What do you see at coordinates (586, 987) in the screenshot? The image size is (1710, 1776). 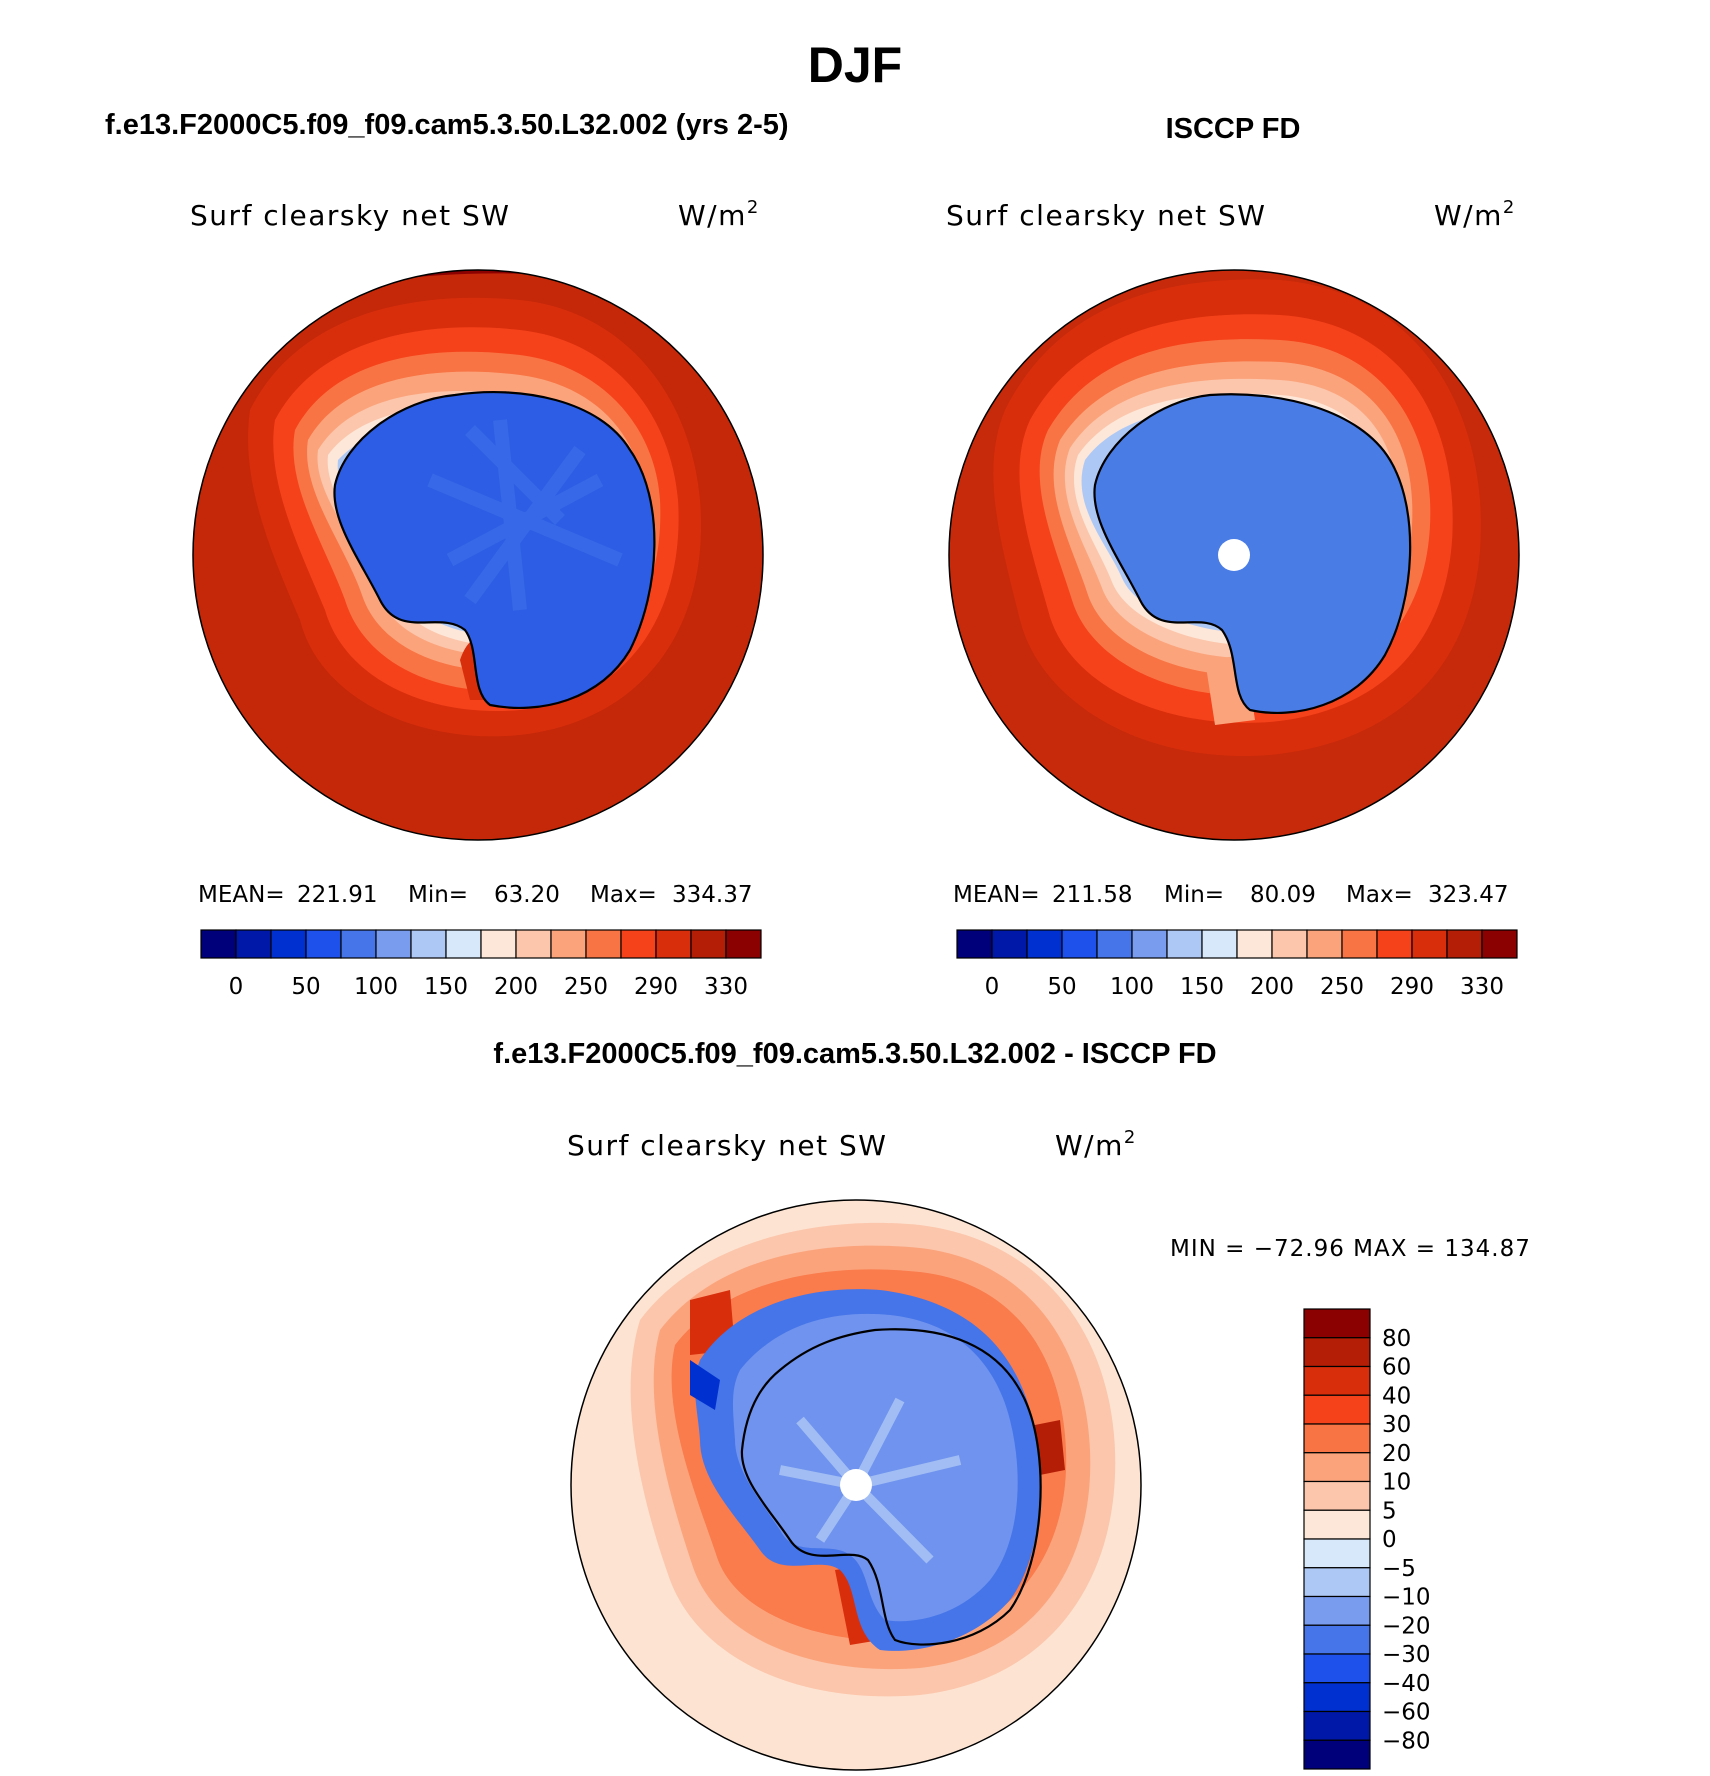 I see `panel-model-colorbar-tick-label: 250` at bounding box center [586, 987].